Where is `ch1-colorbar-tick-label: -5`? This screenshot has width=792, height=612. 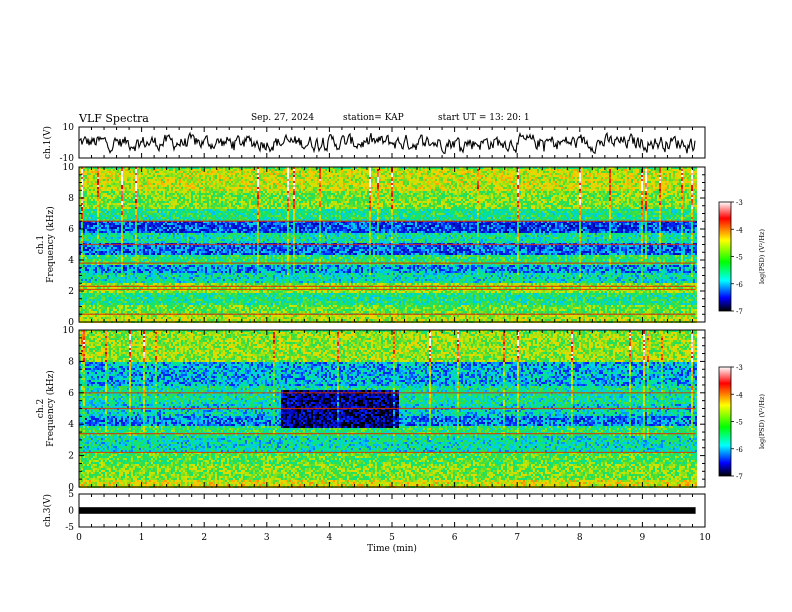 ch1-colorbar-tick-label: -5 is located at coordinates (739, 258).